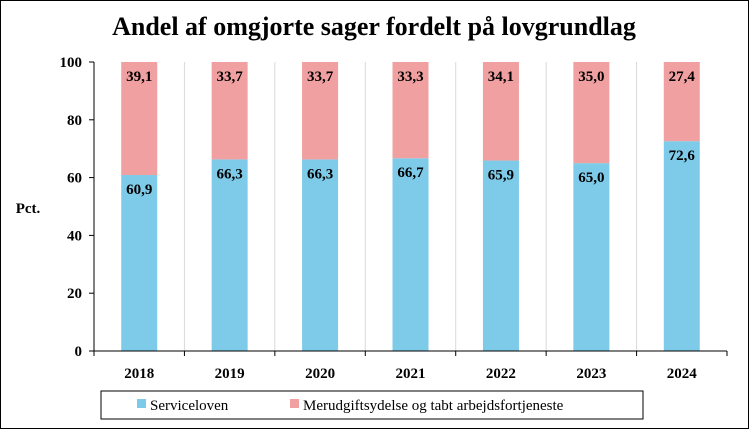 Image resolution: width=749 pixels, height=429 pixels. I want to click on data-label-serviceloven-2020: 66,3, so click(320, 174).